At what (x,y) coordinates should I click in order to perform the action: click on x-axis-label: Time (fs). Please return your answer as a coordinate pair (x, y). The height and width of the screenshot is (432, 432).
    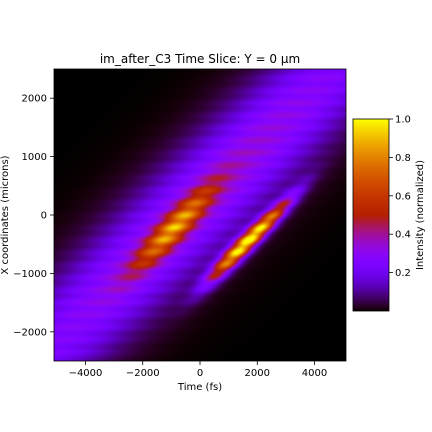
    Looking at the image, I should click on (199, 387).